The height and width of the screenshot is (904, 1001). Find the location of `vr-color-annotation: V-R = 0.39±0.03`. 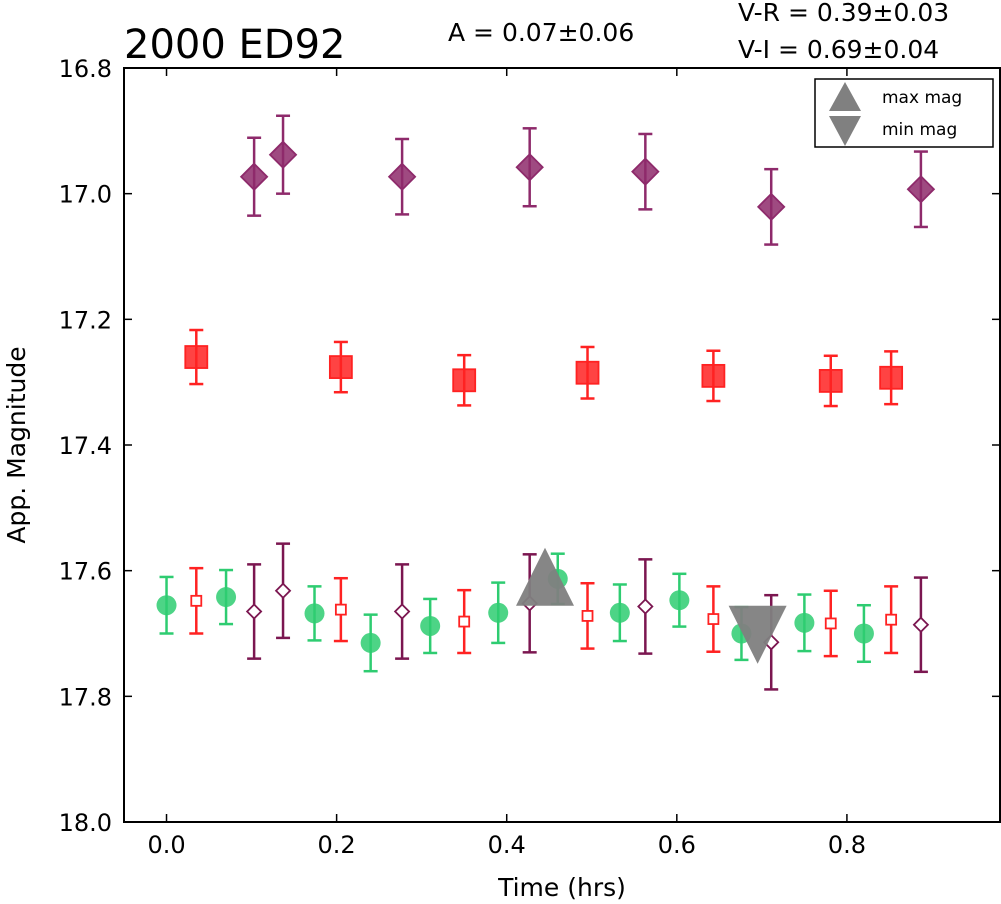

vr-color-annotation: V-R = 0.39±0.03 is located at coordinates (843, 13).